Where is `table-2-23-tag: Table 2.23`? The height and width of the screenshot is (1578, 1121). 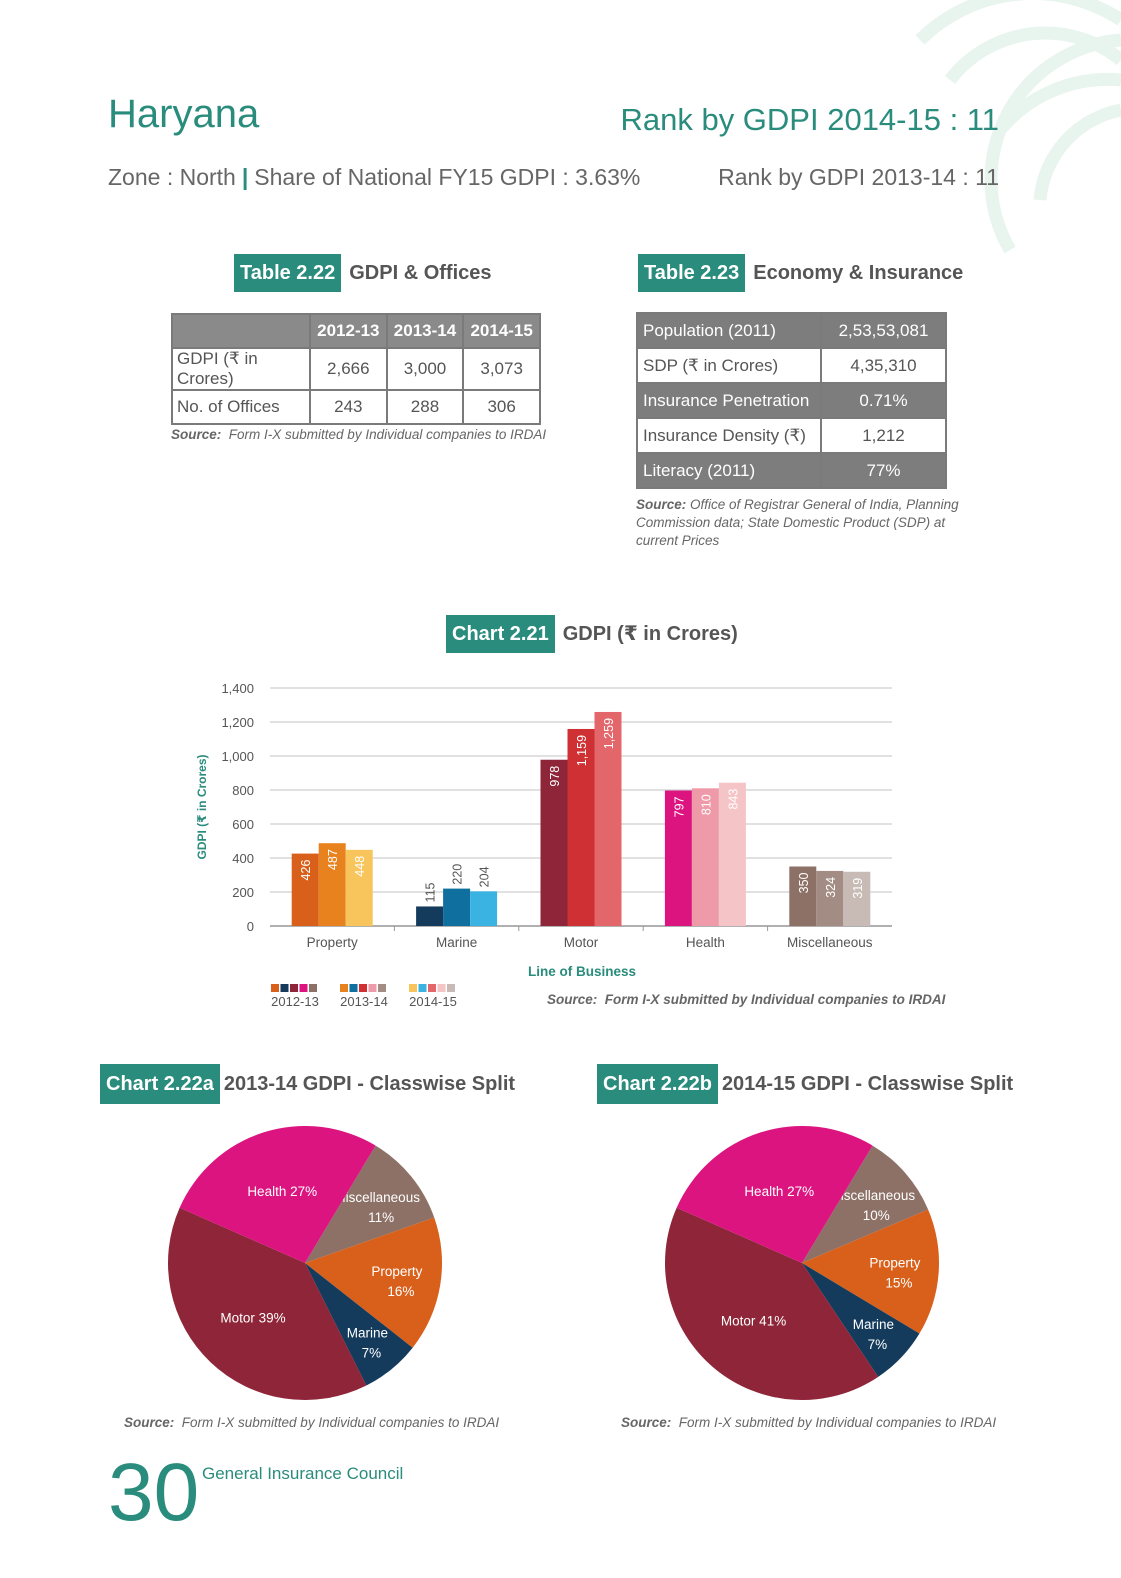 table-2-23-tag: Table 2.23 is located at coordinates (692, 273).